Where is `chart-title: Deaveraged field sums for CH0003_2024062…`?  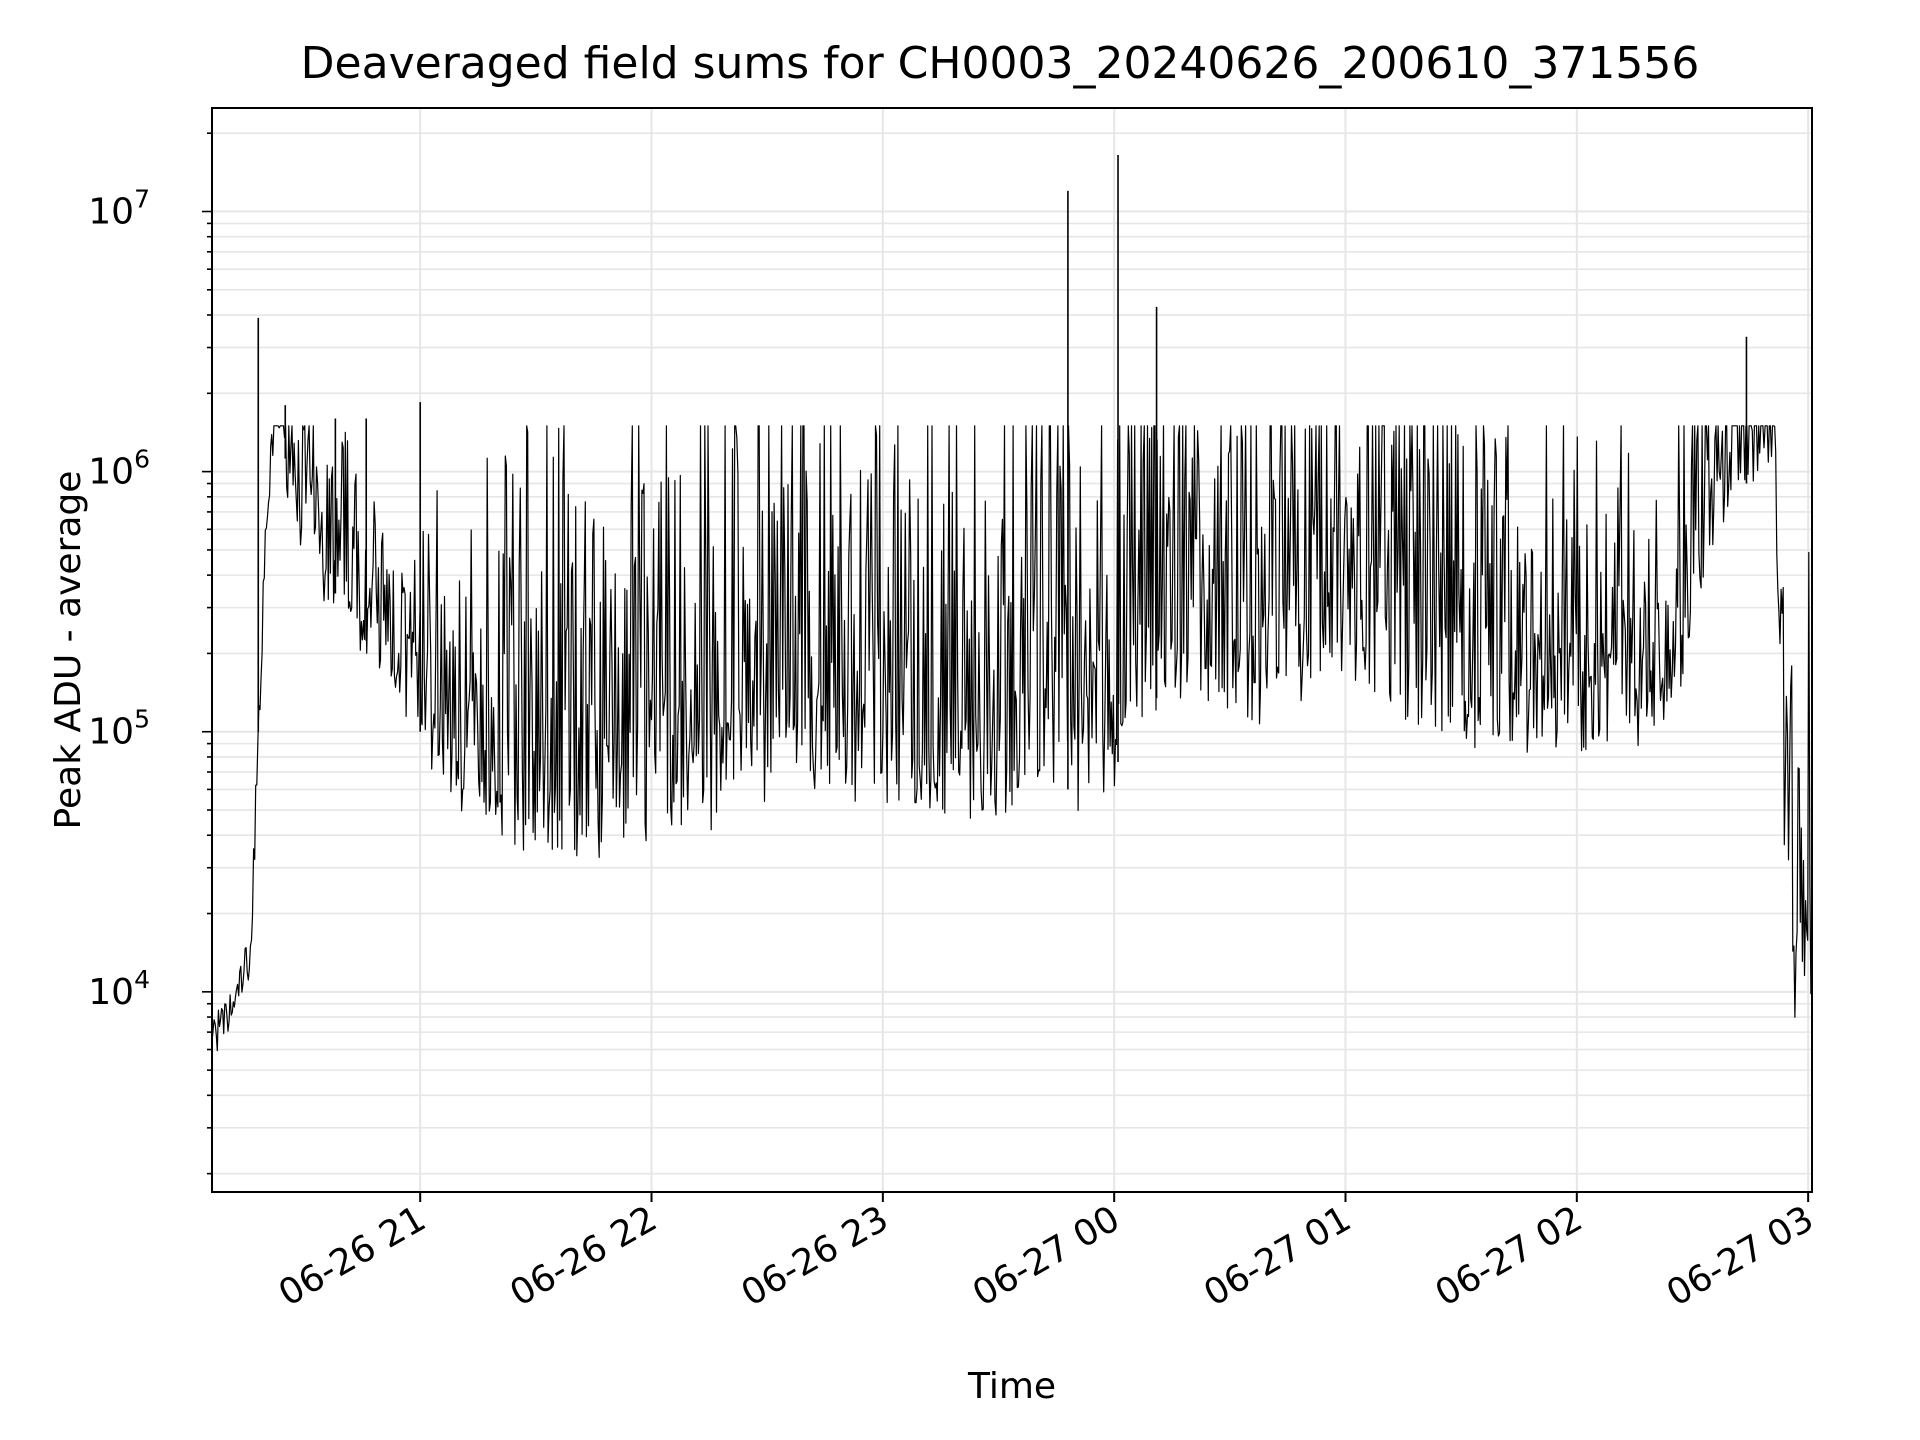 chart-title: Deaveraged field sums for CH0003_2024062… is located at coordinates (1000, 63).